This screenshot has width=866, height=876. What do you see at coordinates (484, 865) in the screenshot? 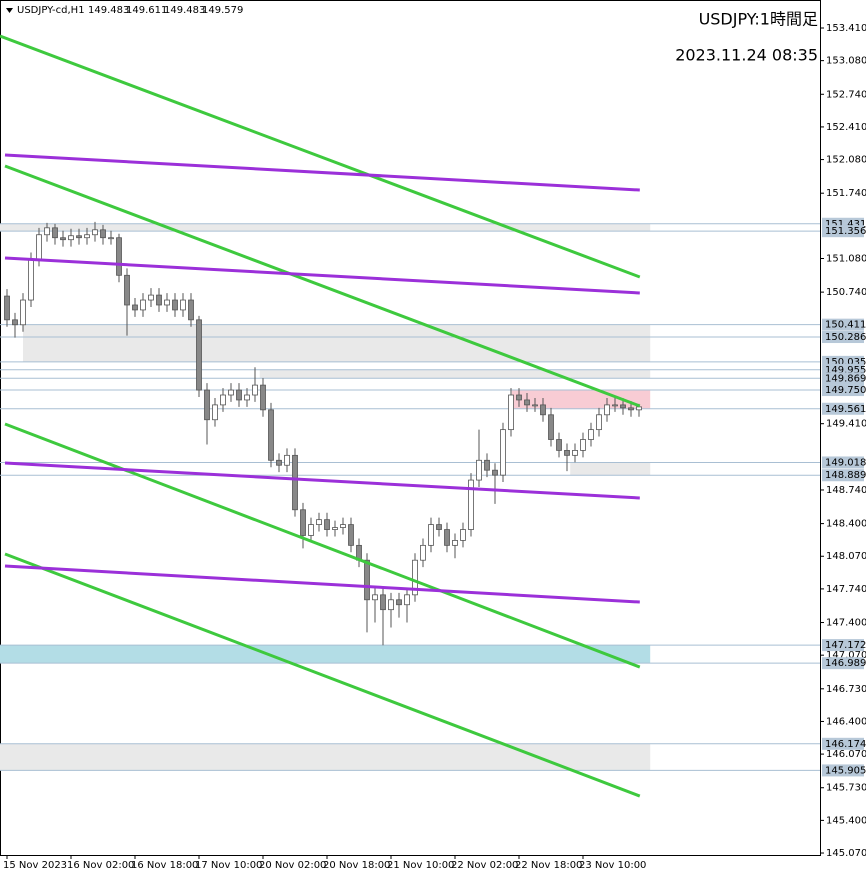
I see `x-tick-label: 22 Nov 02:00` at bounding box center [484, 865].